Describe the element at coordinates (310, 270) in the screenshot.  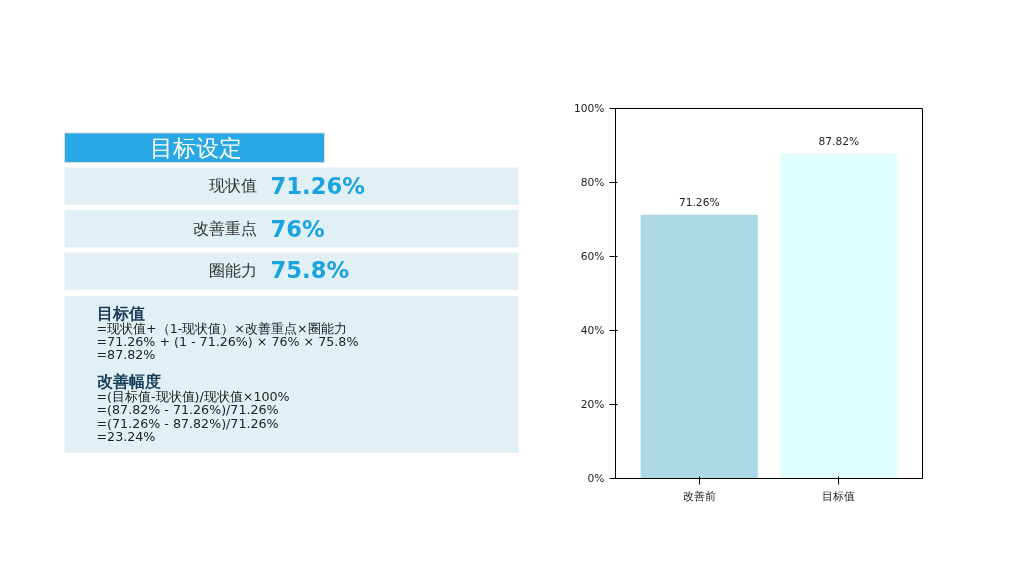
I see `text: 75.8%` at that location.